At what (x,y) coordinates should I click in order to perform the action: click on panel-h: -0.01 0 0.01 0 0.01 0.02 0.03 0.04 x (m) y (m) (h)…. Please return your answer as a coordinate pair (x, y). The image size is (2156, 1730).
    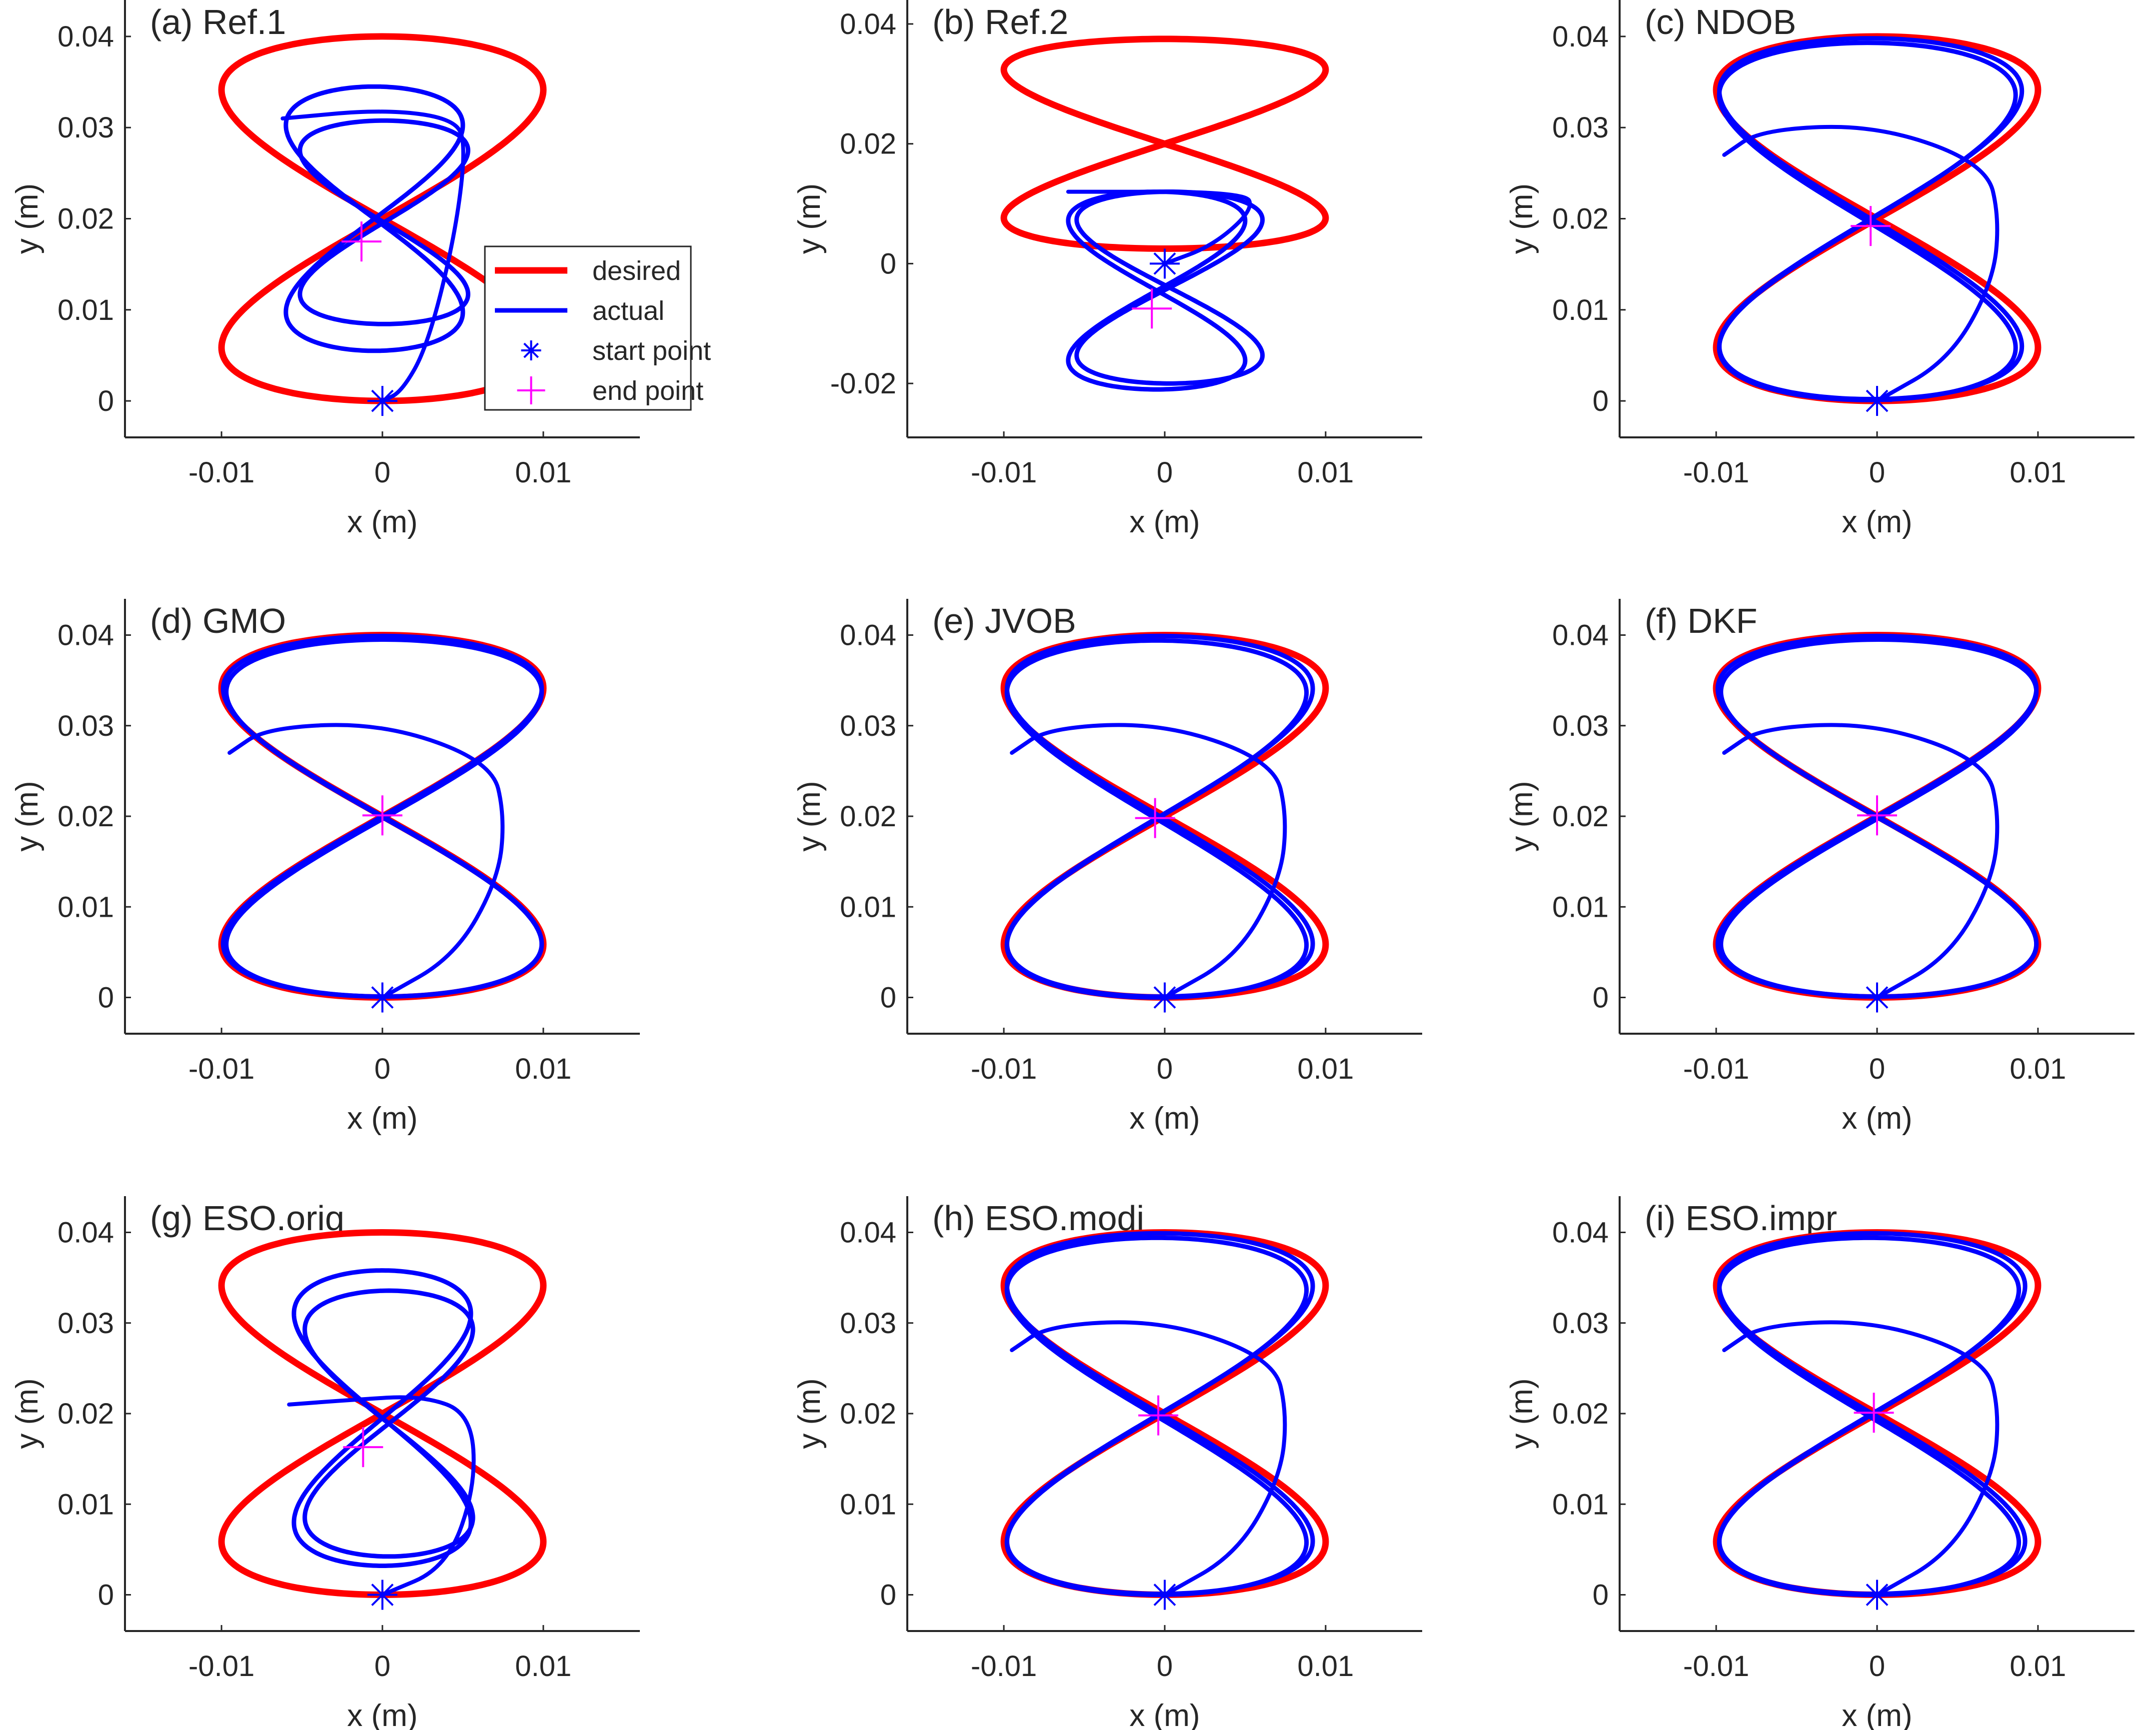
    Looking at the image, I should click on (1107, 1463).